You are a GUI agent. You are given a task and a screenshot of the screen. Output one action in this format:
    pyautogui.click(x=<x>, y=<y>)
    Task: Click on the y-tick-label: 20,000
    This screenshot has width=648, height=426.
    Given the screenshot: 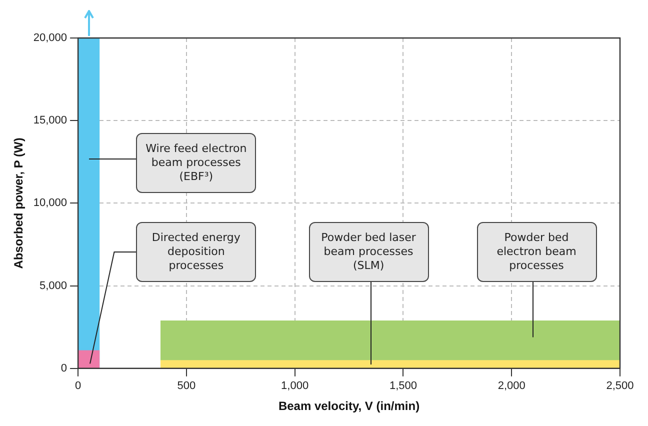 What is the action you would take?
    pyautogui.click(x=50, y=38)
    